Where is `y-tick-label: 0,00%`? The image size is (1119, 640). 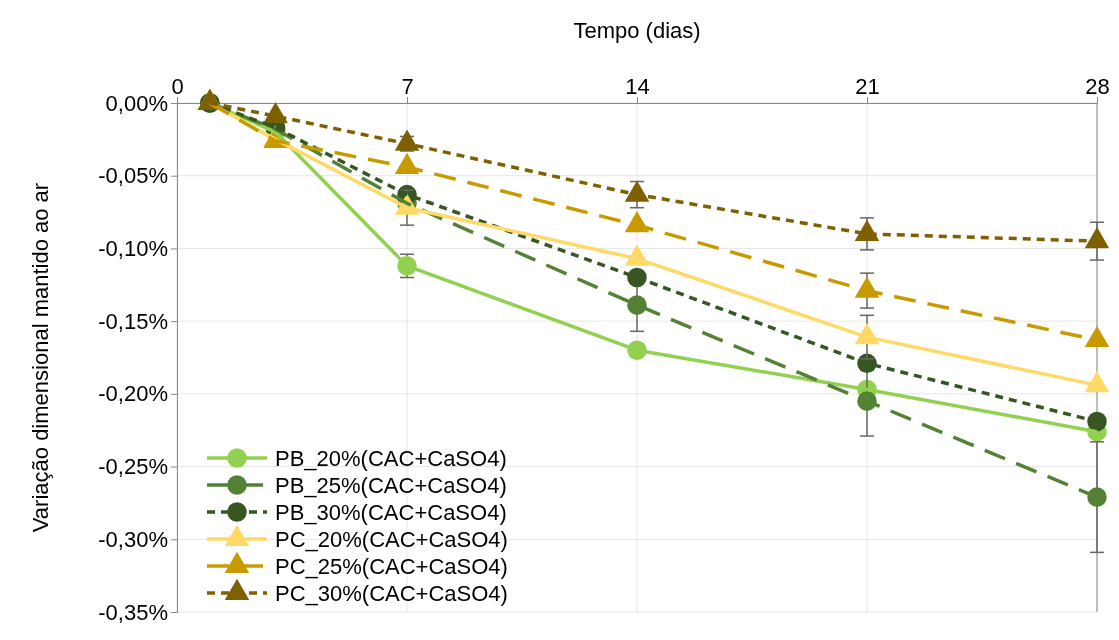
y-tick-label: 0,00% is located at coordinates (136, 103).